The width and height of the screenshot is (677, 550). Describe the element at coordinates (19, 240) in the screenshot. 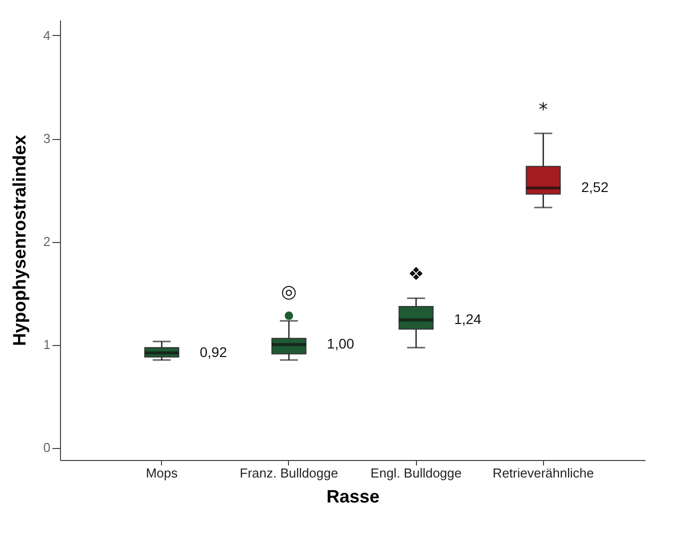

I see `y-axis-title: Hypophysenrostralindex` at that location.